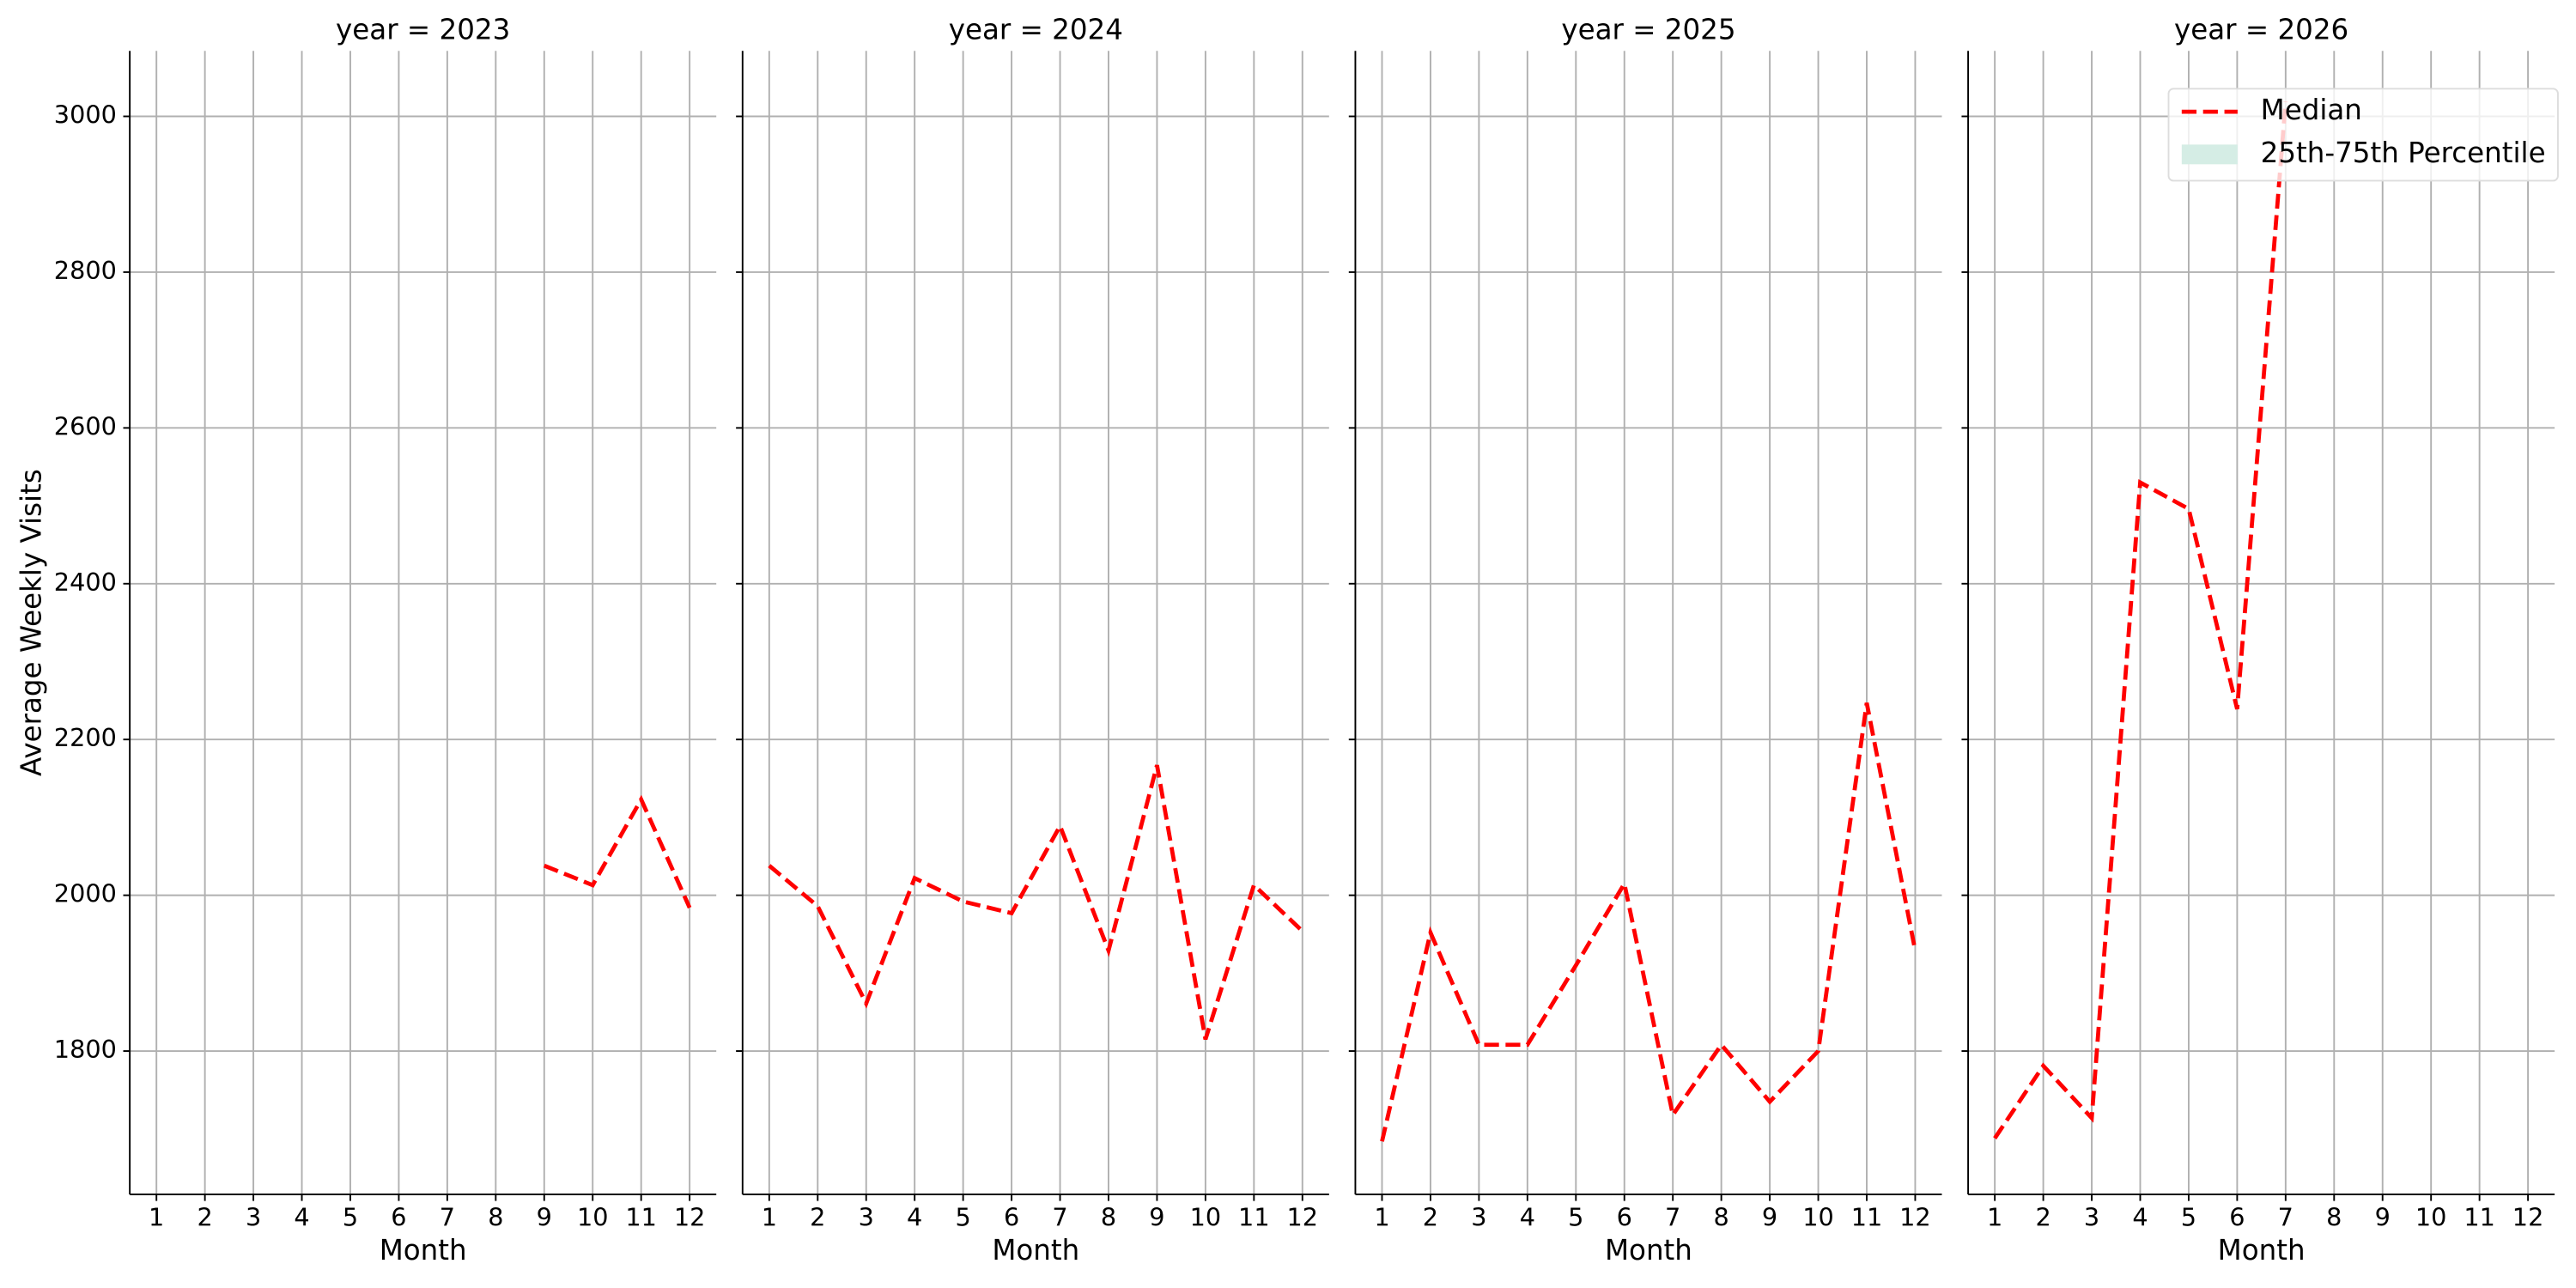 The image size is (2576, 1288). I want to click on legend-box, so click(2363, 135).